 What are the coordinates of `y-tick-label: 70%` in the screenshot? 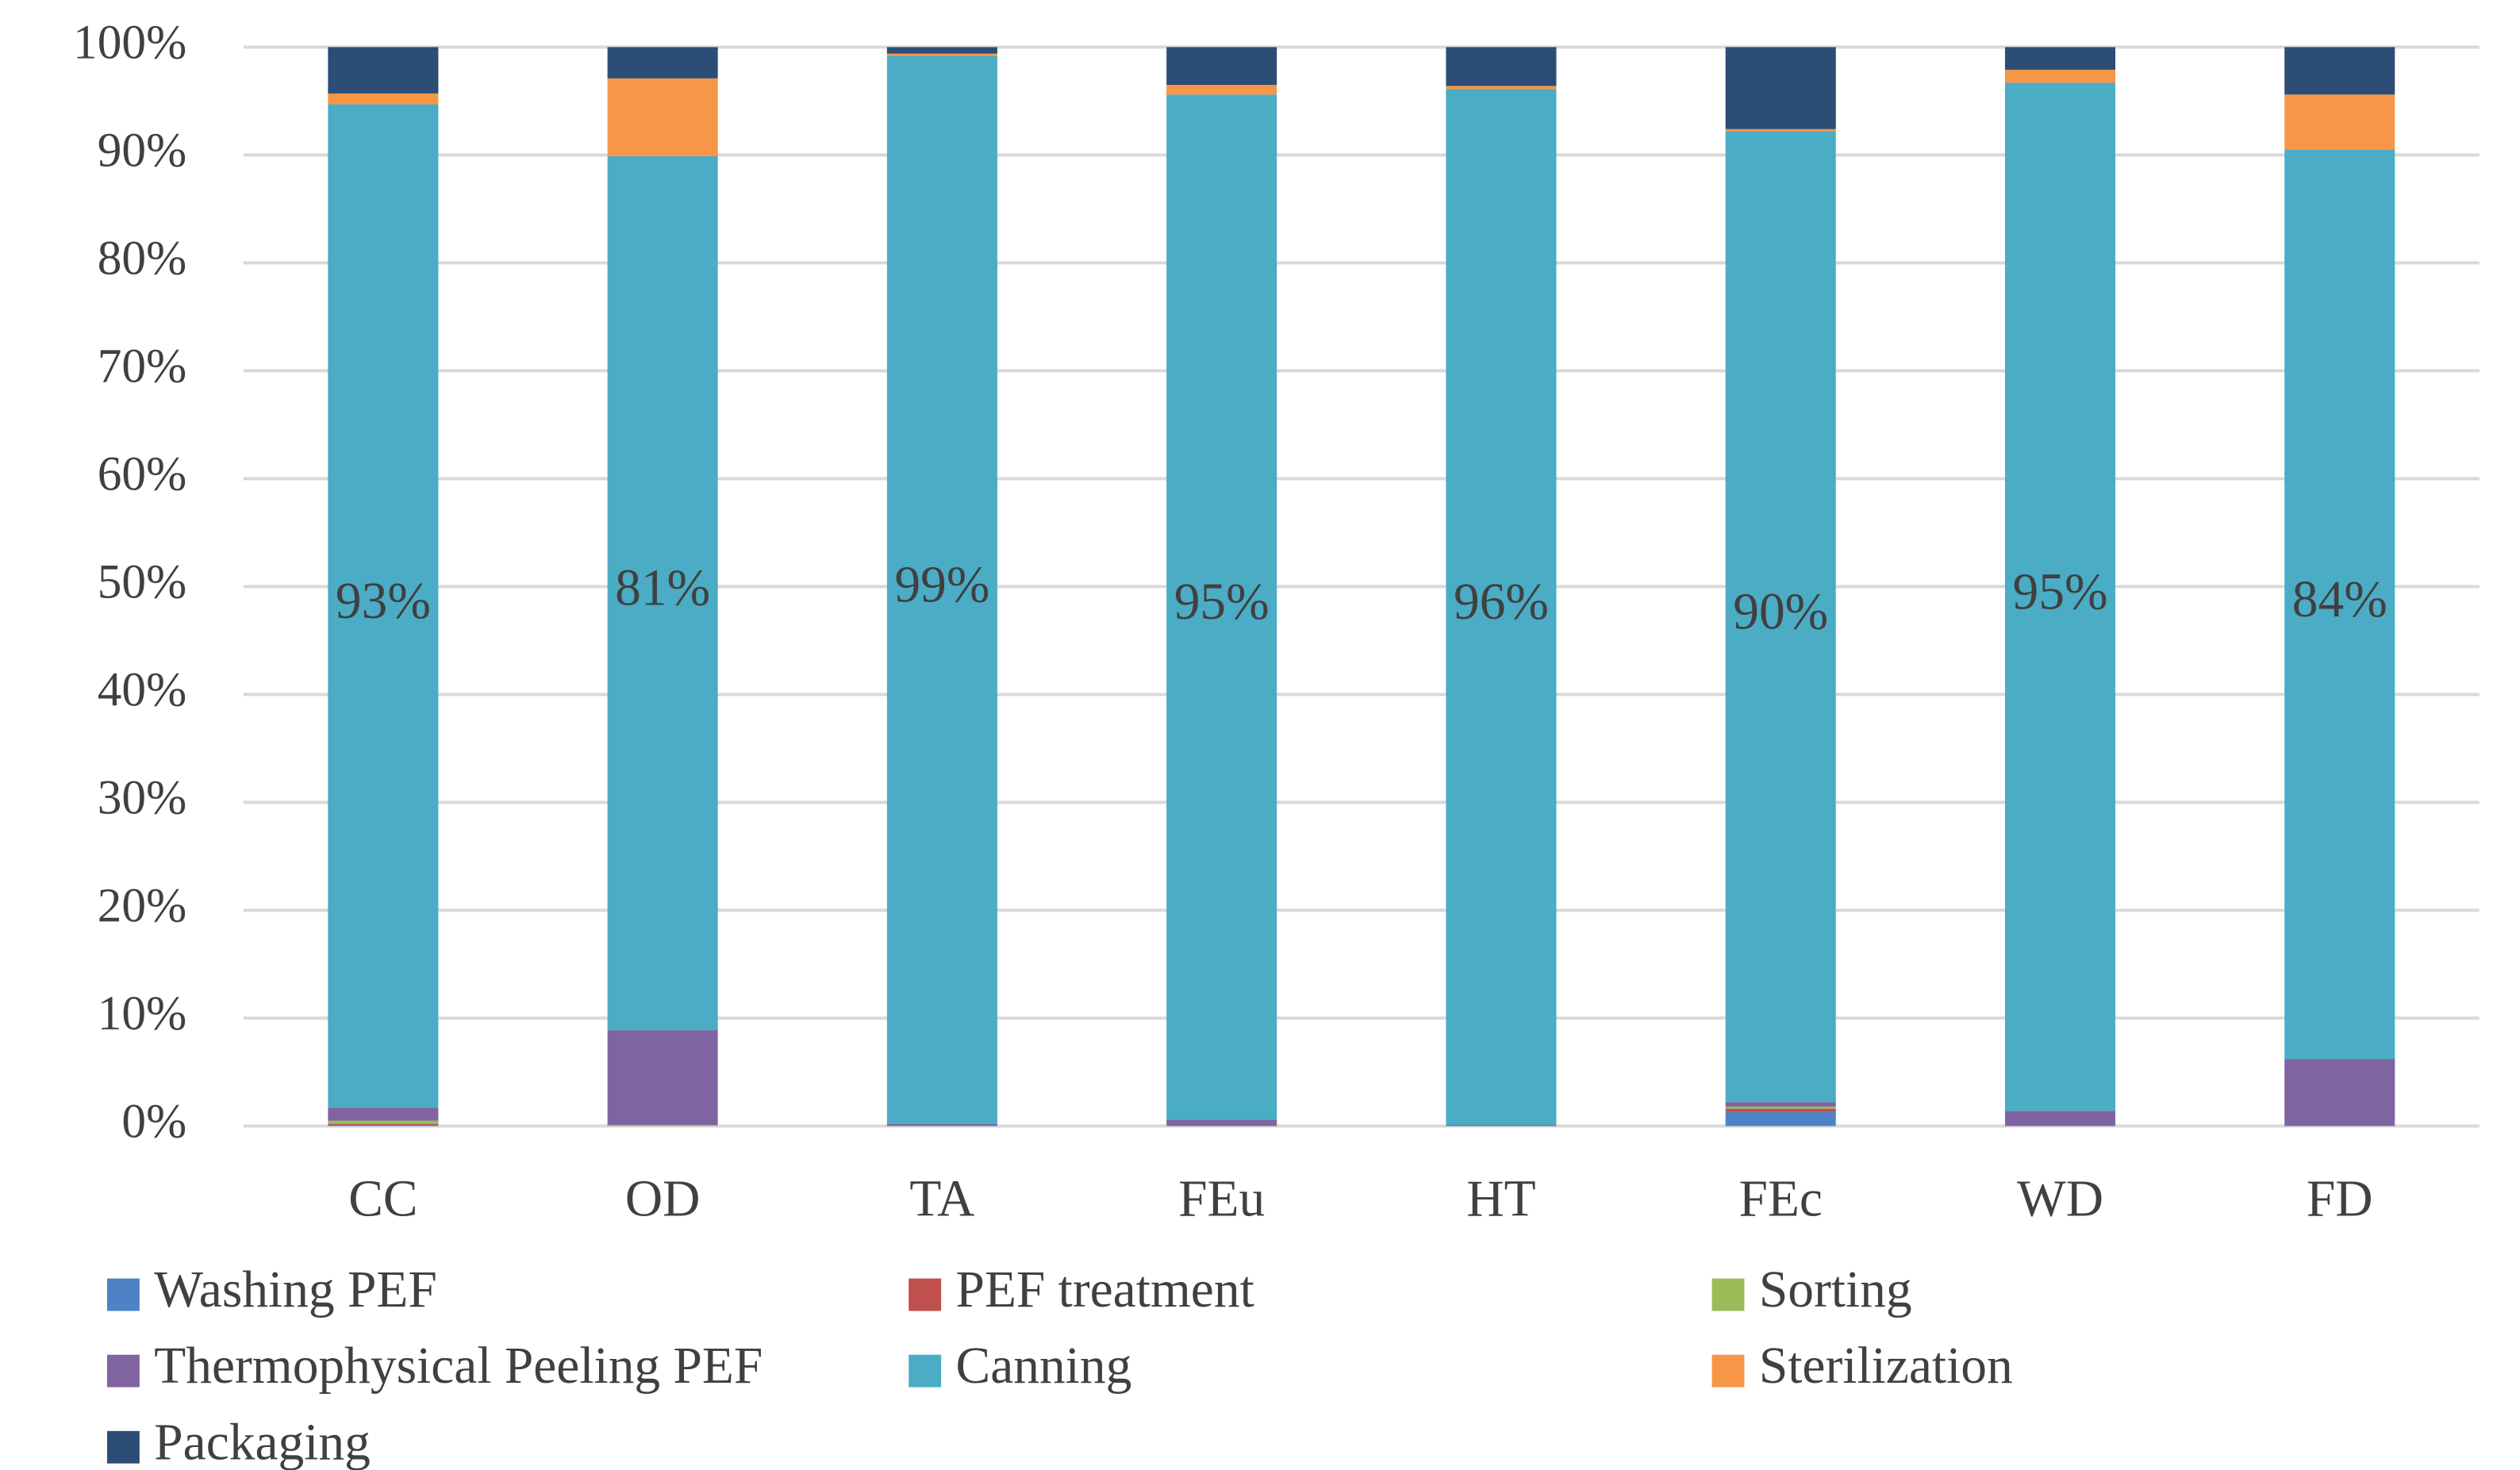 It's located at (142, 366).